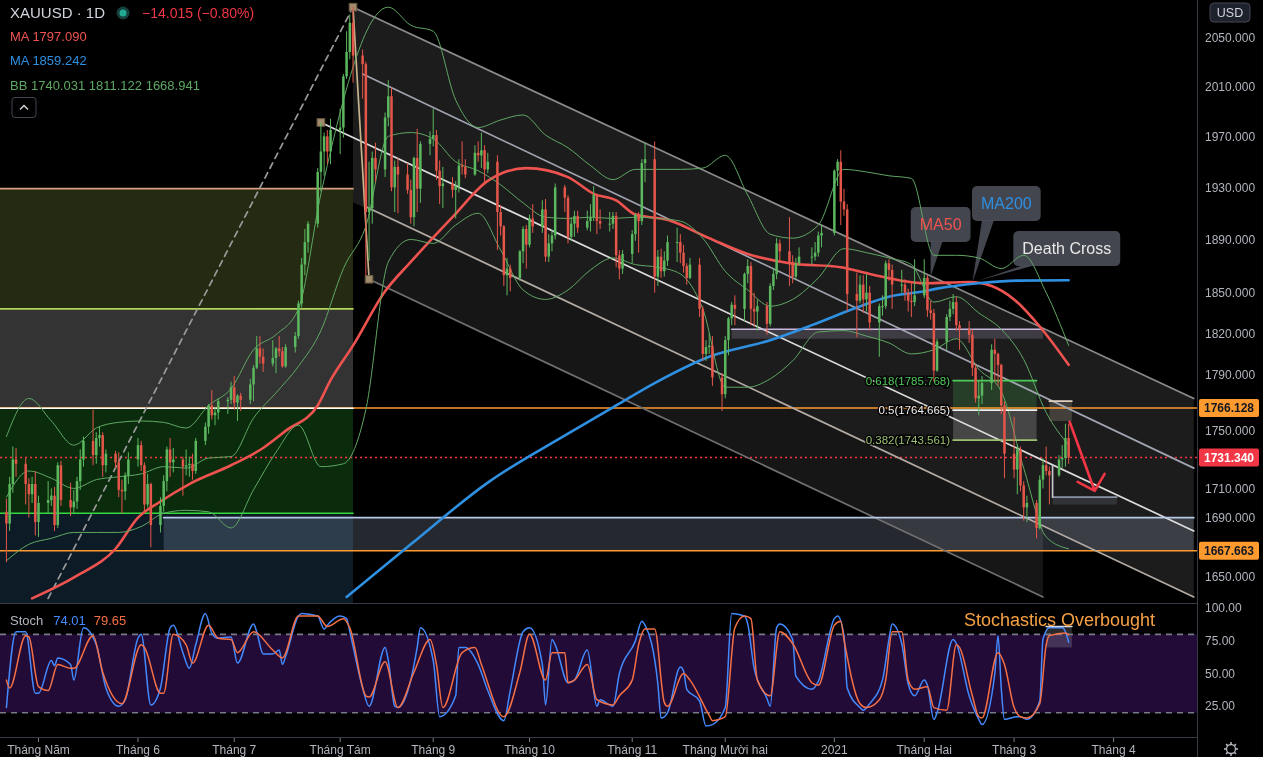 The width and height of the screenshot is (1263, 757). I want to click on y-tick-label: 1650.000, so click(1230, 577).